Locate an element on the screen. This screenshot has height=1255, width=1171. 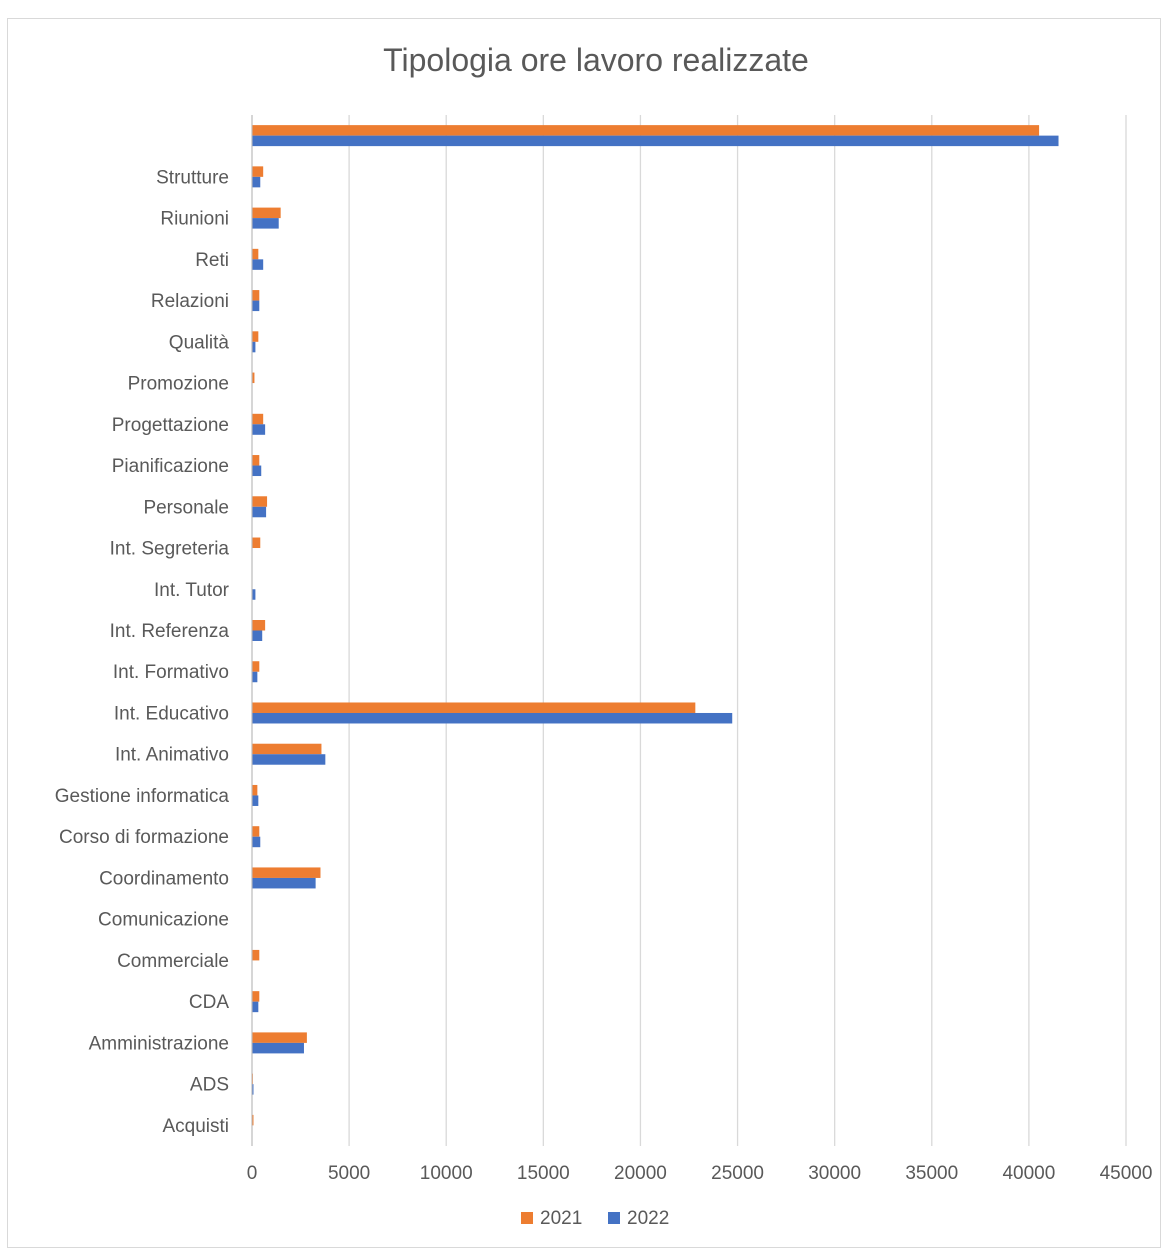
x-tick-label: 20000 is located at coordinates (640, 1173).